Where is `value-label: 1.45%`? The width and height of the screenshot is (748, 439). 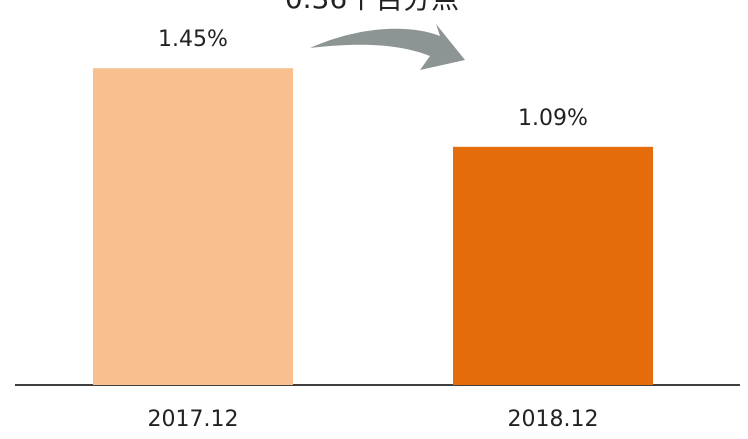 value-label: 1.45% is located at coordinates (193, 39).